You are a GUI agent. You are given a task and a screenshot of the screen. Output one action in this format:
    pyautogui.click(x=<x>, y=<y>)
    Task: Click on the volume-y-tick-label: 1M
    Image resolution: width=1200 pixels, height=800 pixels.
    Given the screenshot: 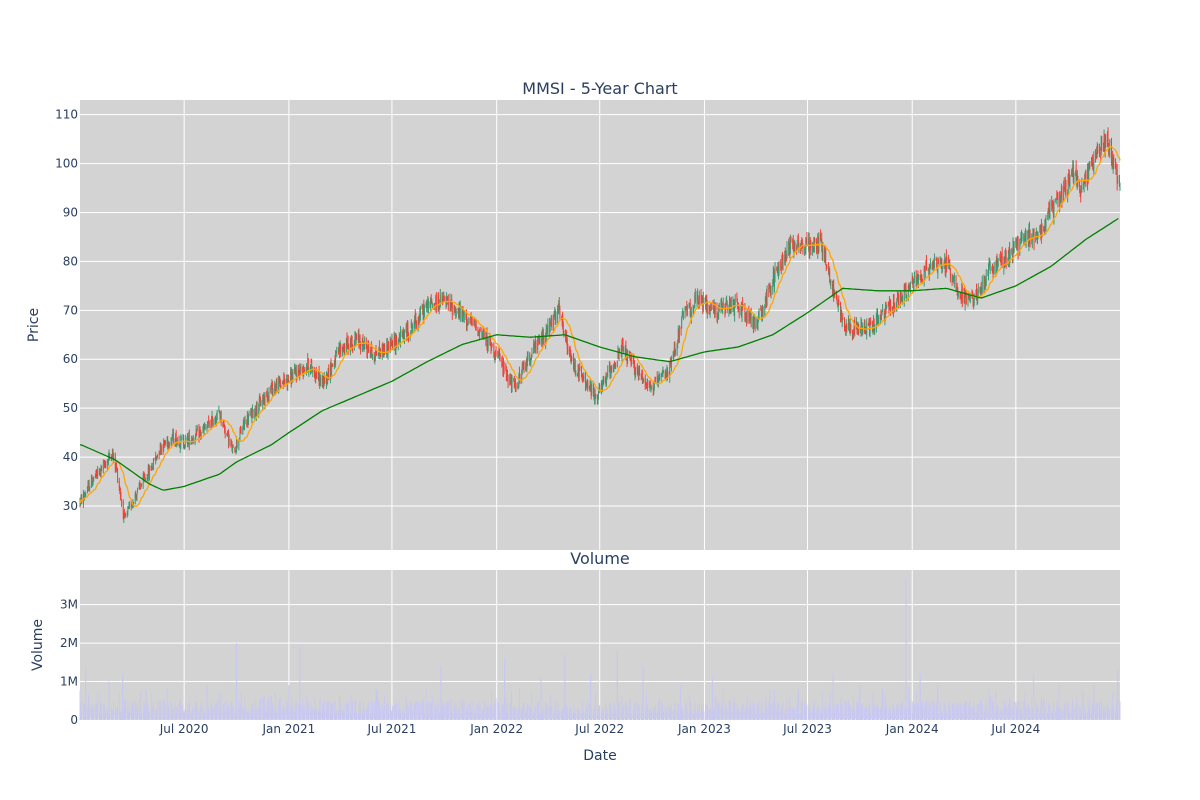 What is the action you would take?
    pyautogui.click(x=69, y=682)
    